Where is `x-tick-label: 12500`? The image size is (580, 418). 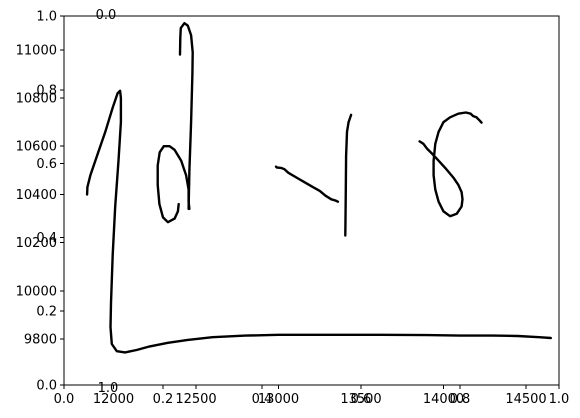 x-tick-label: 12500 is located at coordinates (195, 399).